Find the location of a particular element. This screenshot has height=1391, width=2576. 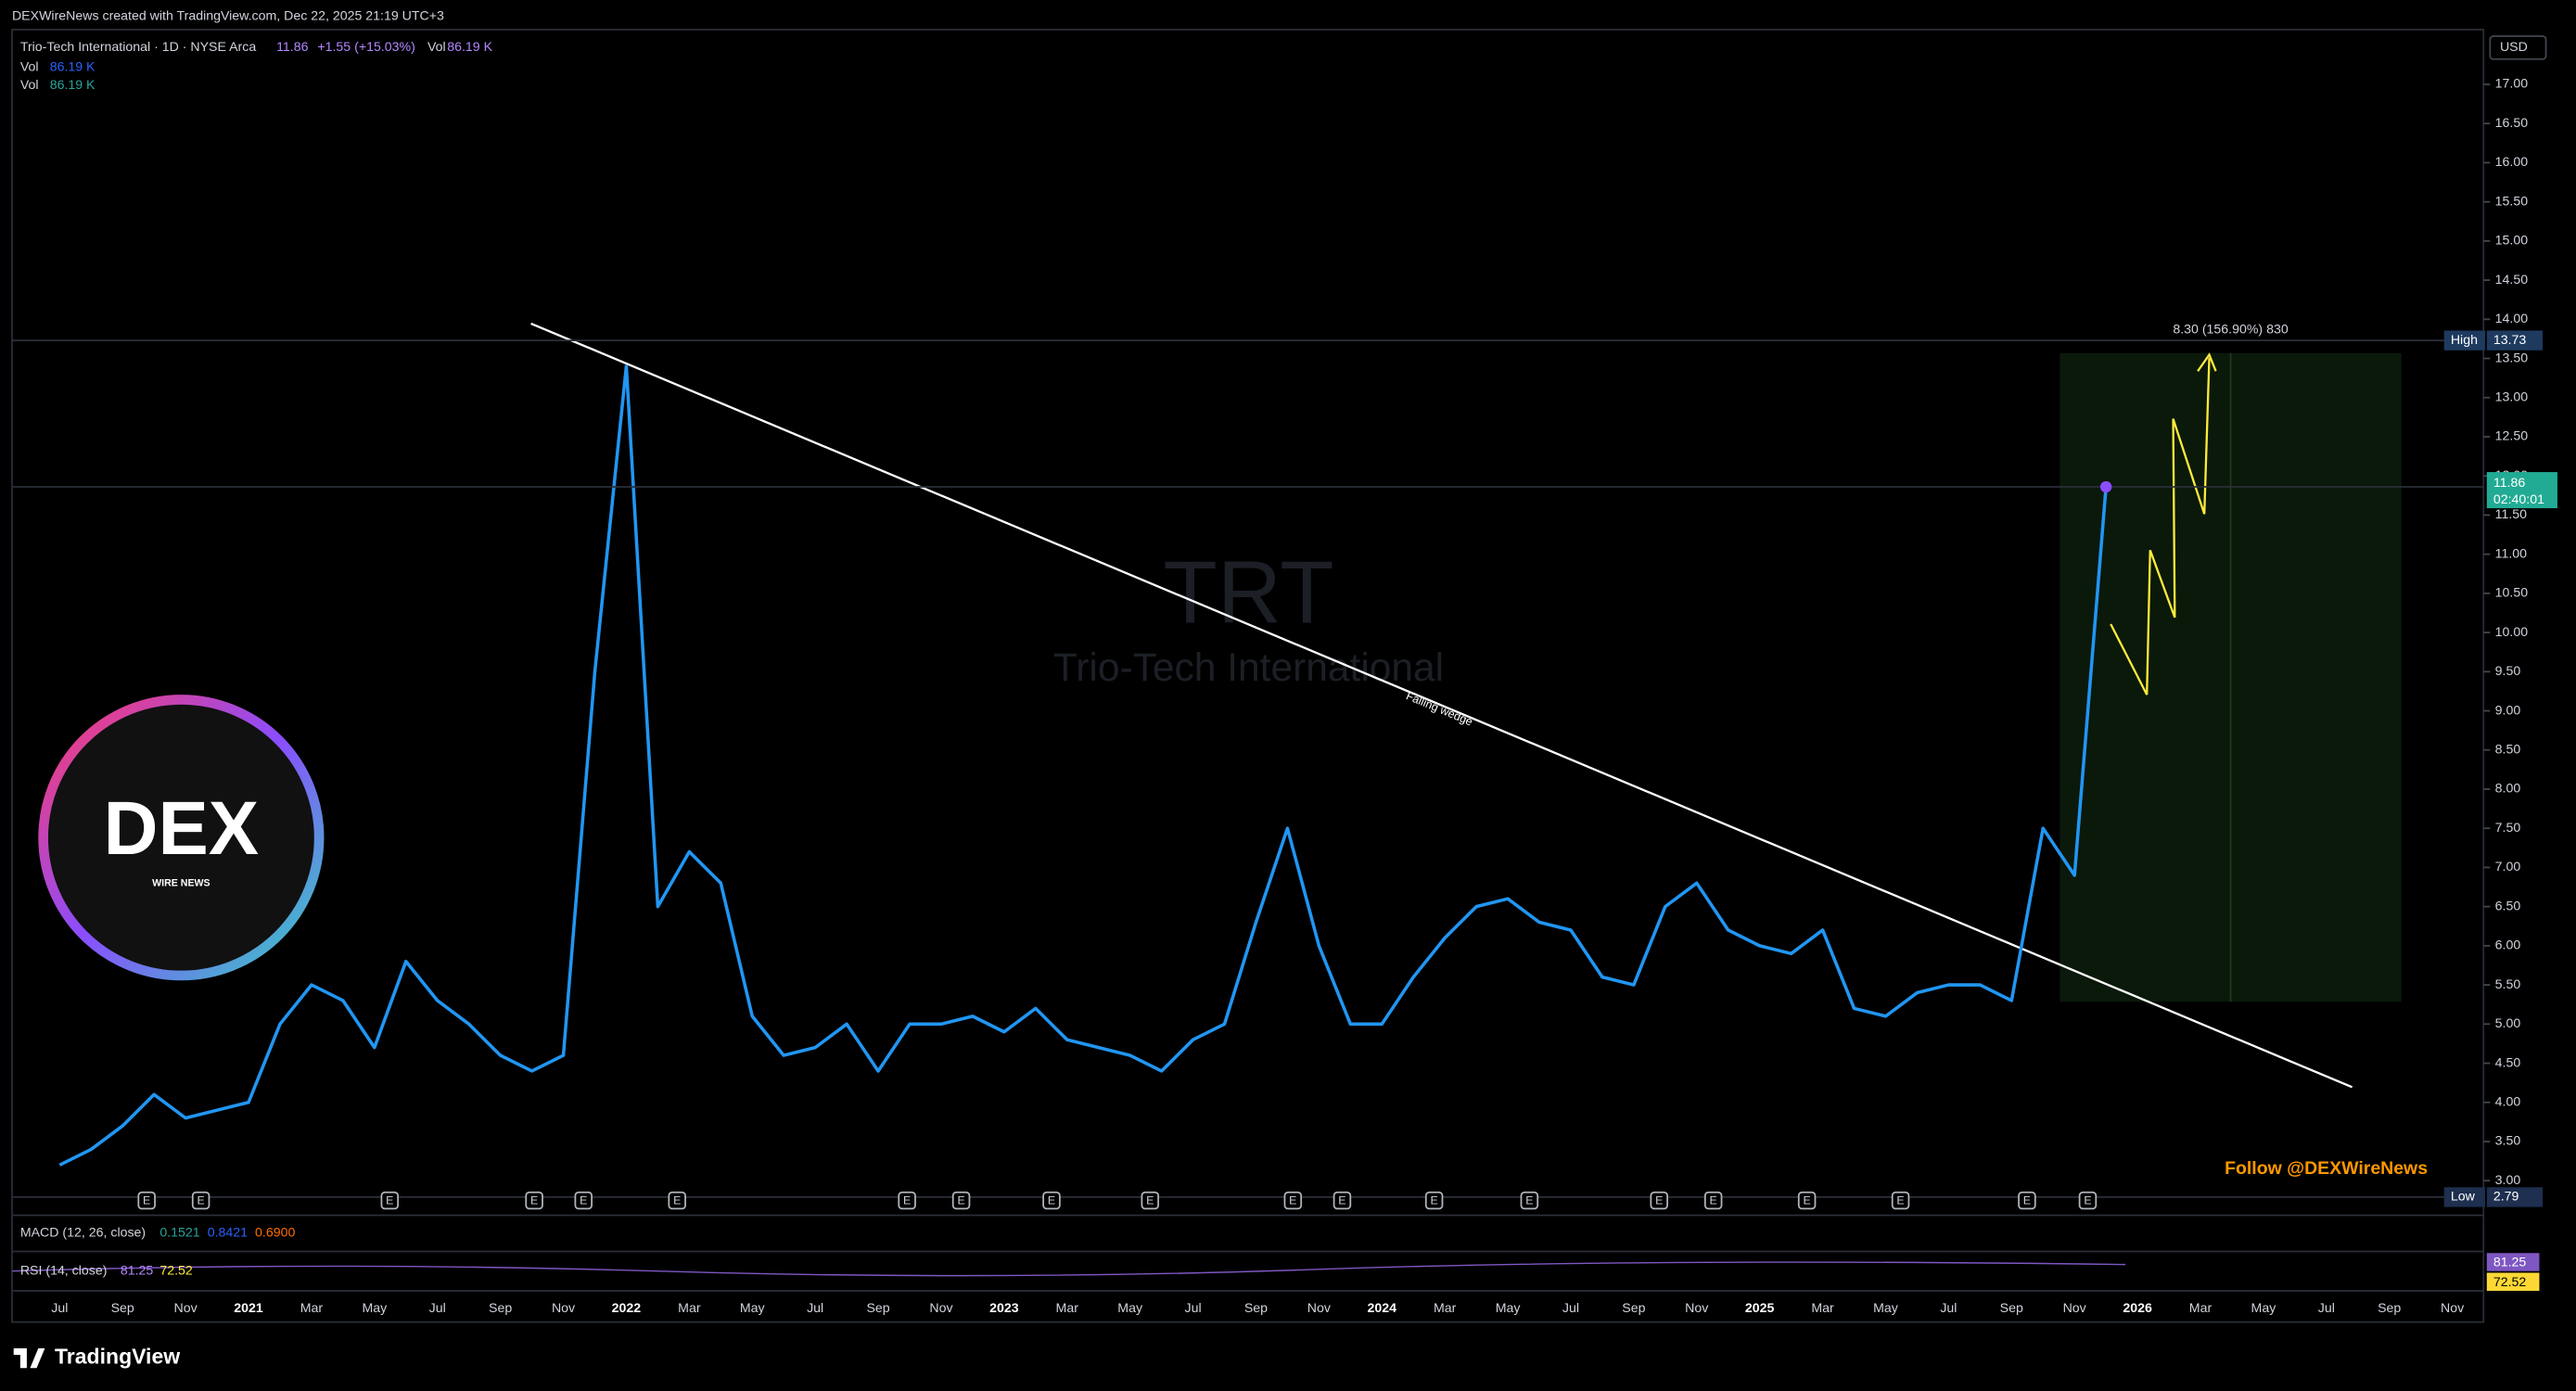

rsi-label: RSI (14, close) is located at coordinates (64, 1270).